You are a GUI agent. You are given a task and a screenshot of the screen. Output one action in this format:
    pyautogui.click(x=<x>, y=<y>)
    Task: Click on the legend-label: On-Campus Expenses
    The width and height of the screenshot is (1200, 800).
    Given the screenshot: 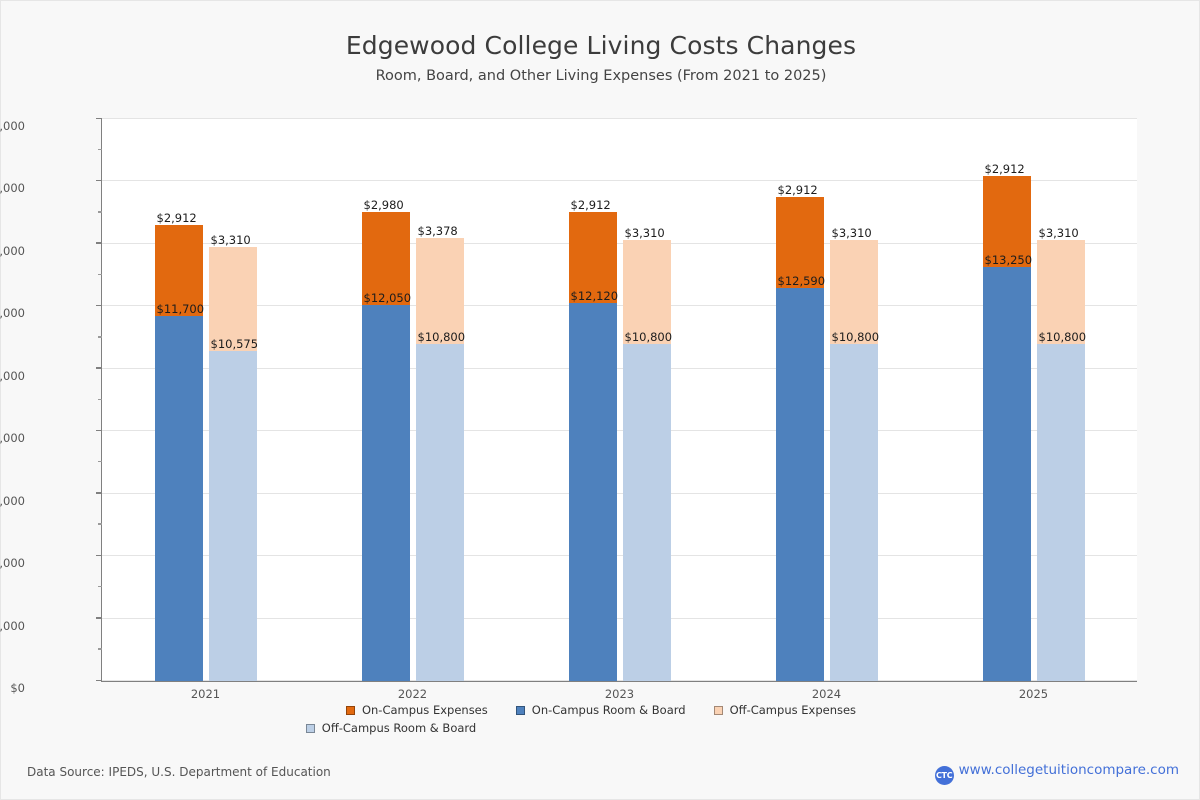 What is the action you would take?
    pyautogui.click(x=424, y=710)
    